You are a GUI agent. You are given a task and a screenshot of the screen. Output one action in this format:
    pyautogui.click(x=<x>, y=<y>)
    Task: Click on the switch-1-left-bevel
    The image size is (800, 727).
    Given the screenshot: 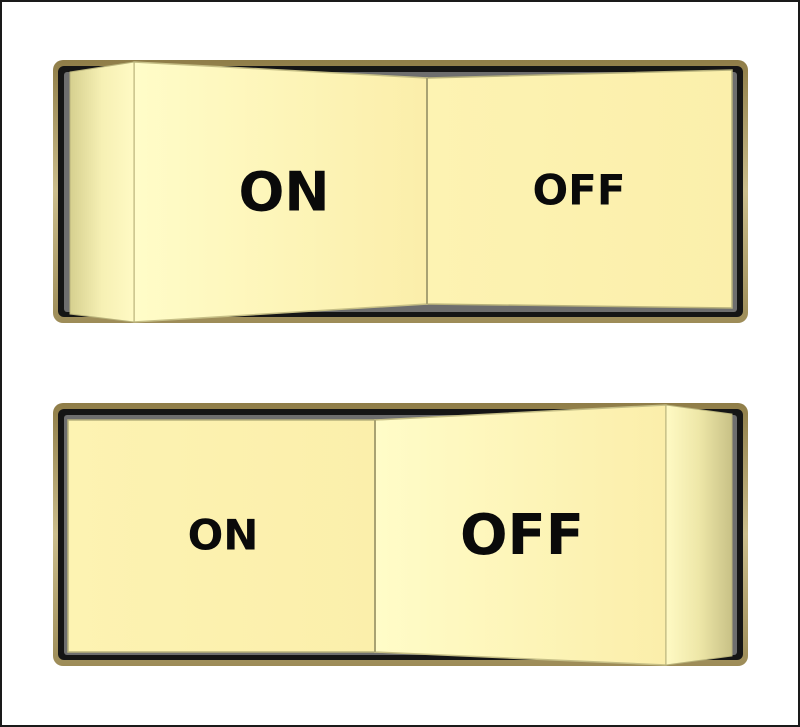 What is the action you would take?
    pyautogui.click(x=102, y=192)
    